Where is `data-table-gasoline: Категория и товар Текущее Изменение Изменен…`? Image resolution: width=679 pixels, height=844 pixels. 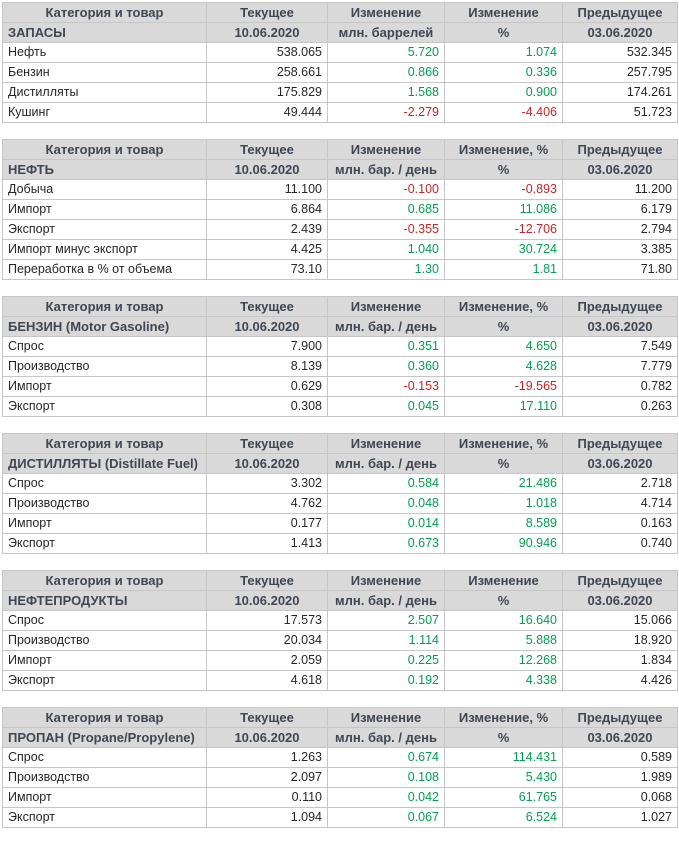
data-table-gasoline: Категория и товар Текущее Изменение Изменен… is located at coordinates (340, 356).